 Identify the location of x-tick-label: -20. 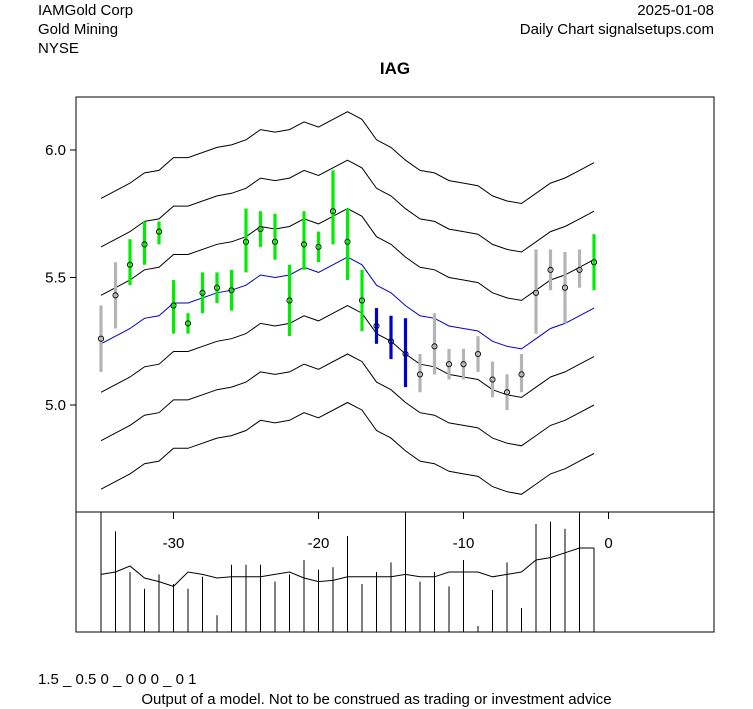
(319, 543).